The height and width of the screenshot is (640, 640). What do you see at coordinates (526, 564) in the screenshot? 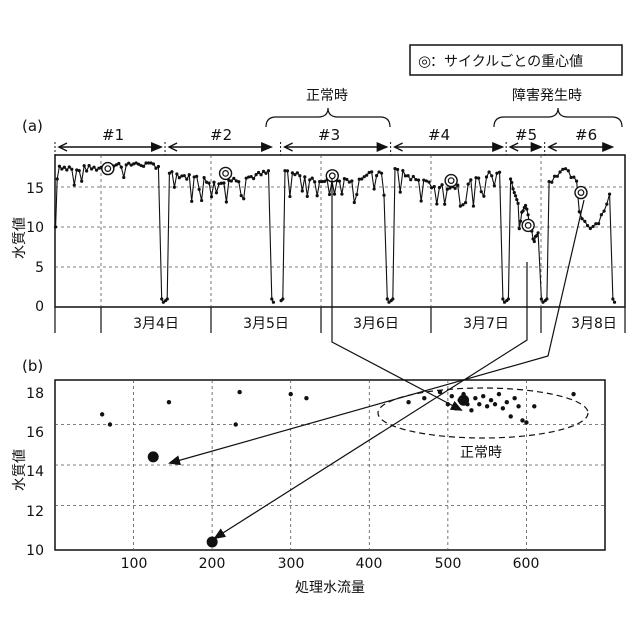
I see `x-tick-600: 600` at bounding box center [526, 564].